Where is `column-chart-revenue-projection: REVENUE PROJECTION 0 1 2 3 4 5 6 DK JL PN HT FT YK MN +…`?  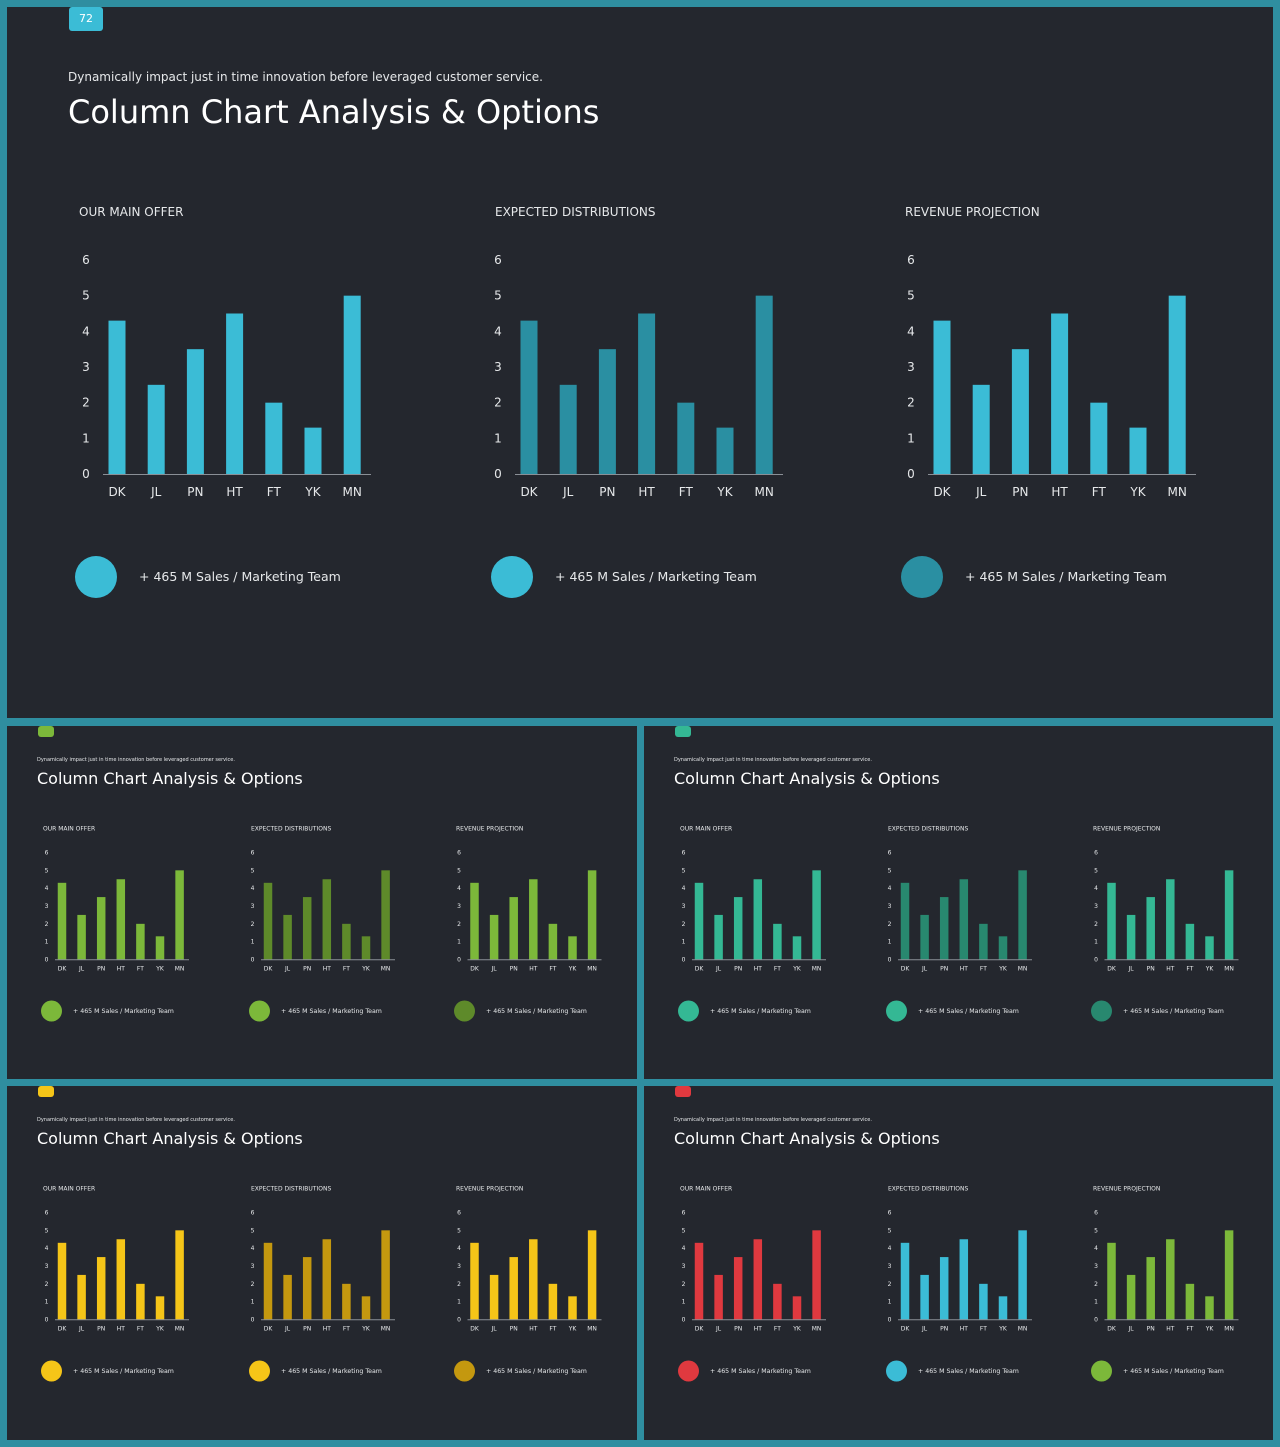 column-chart-revenue-projection: REVENUE PROJECTION 0 1 2 3 4 5 6 DK JL PN HT FT YK MN +… is located at coordinates (528, 1284).